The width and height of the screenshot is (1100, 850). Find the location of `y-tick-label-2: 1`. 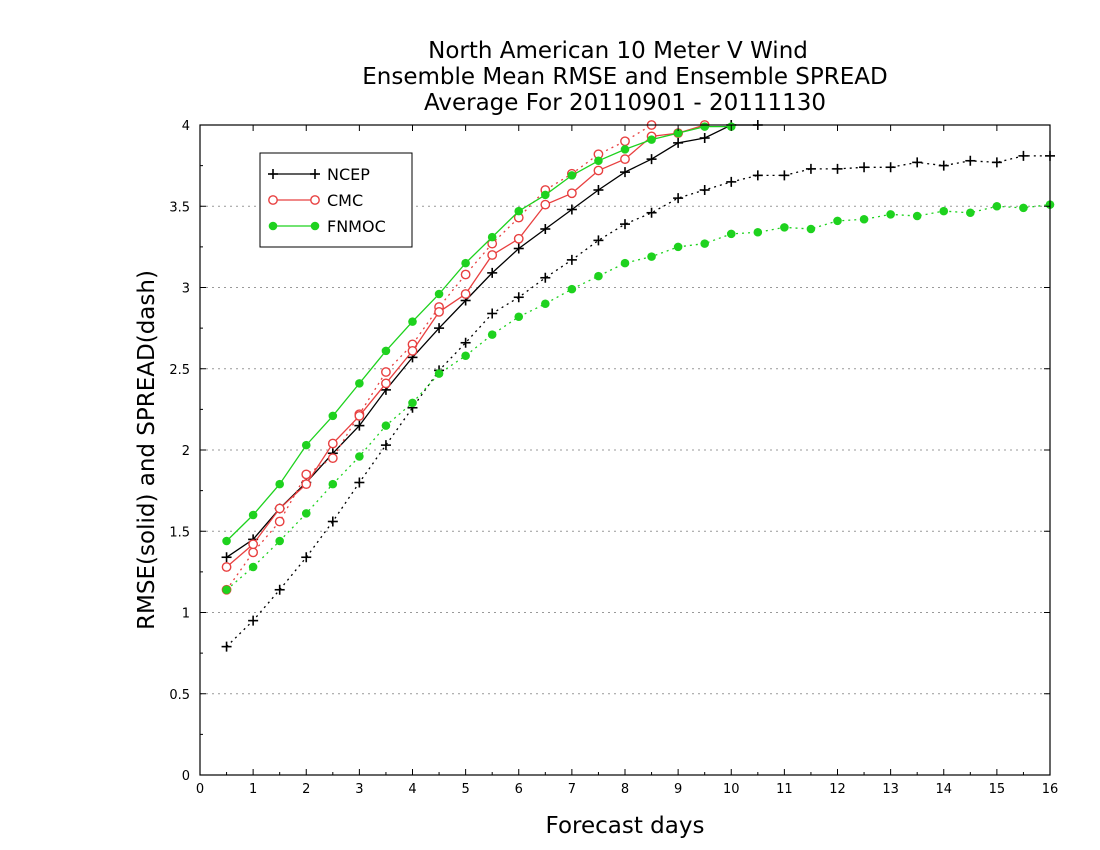

y-tick-label-2: 1 is located at coordinates (186, 614).